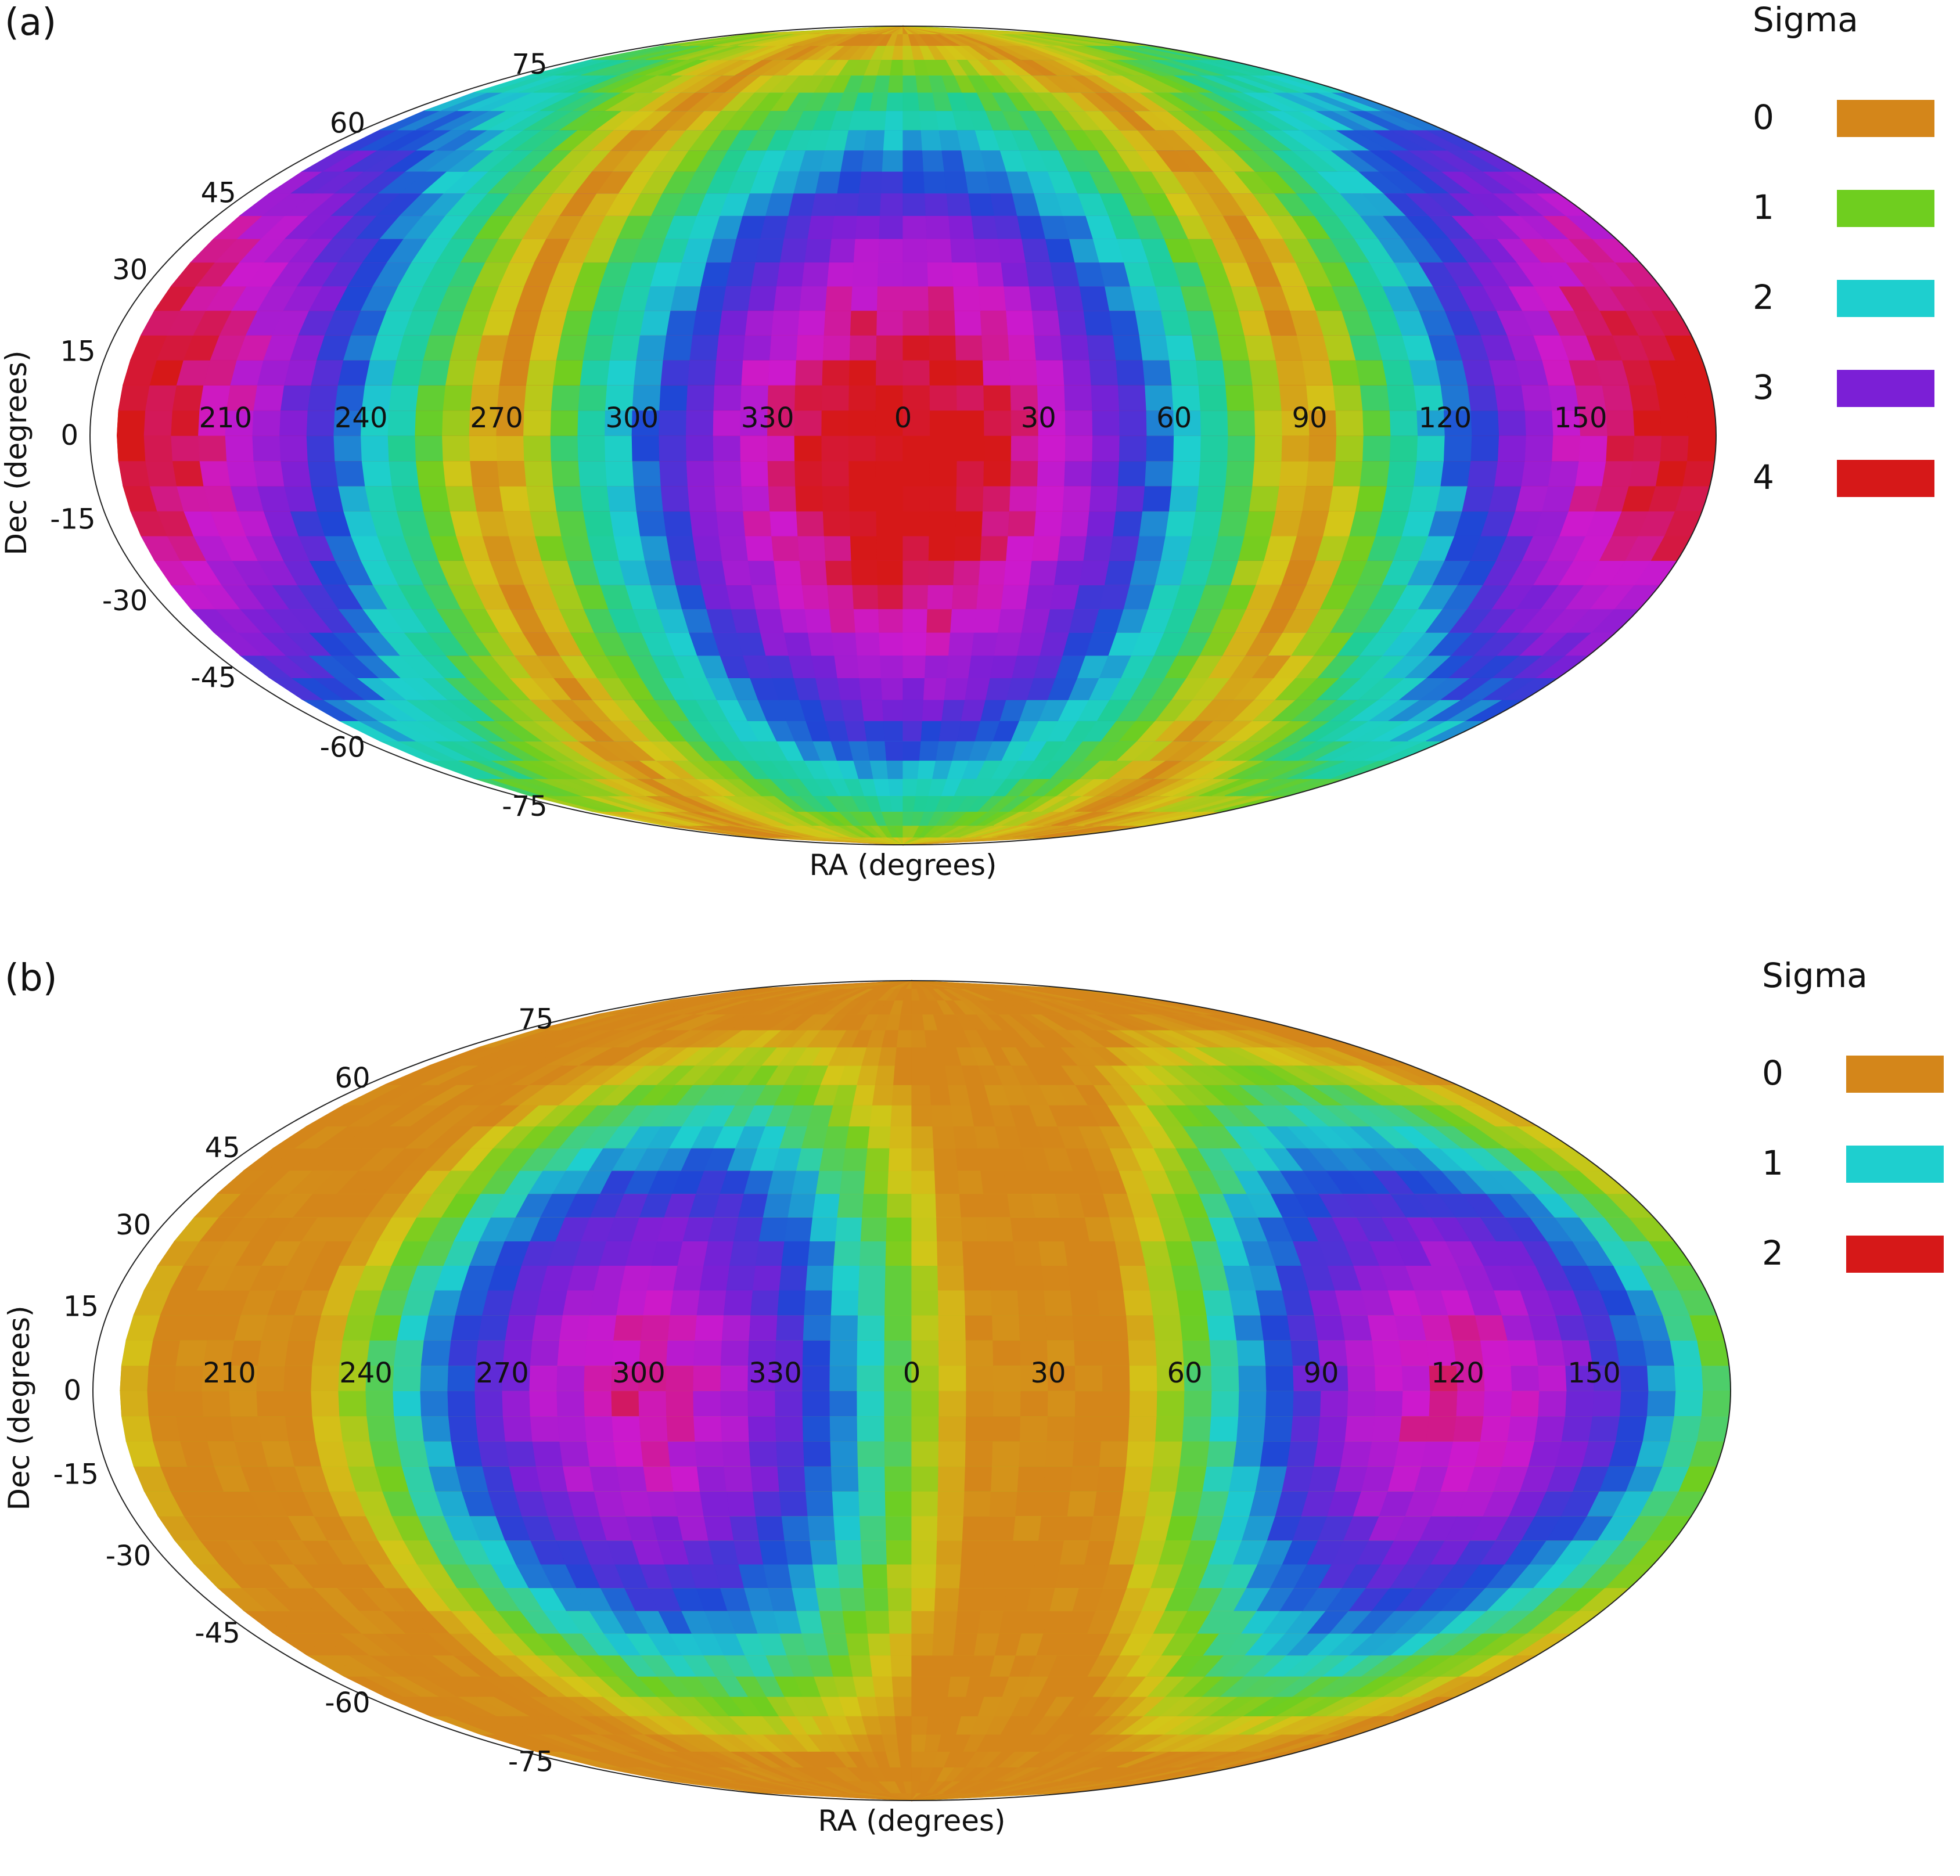 This screenshot has width=1960, height=1876. Describe the element at coordinates (1763, 117) in the screenshot. I see `legend-entry-label: 0` at that location.